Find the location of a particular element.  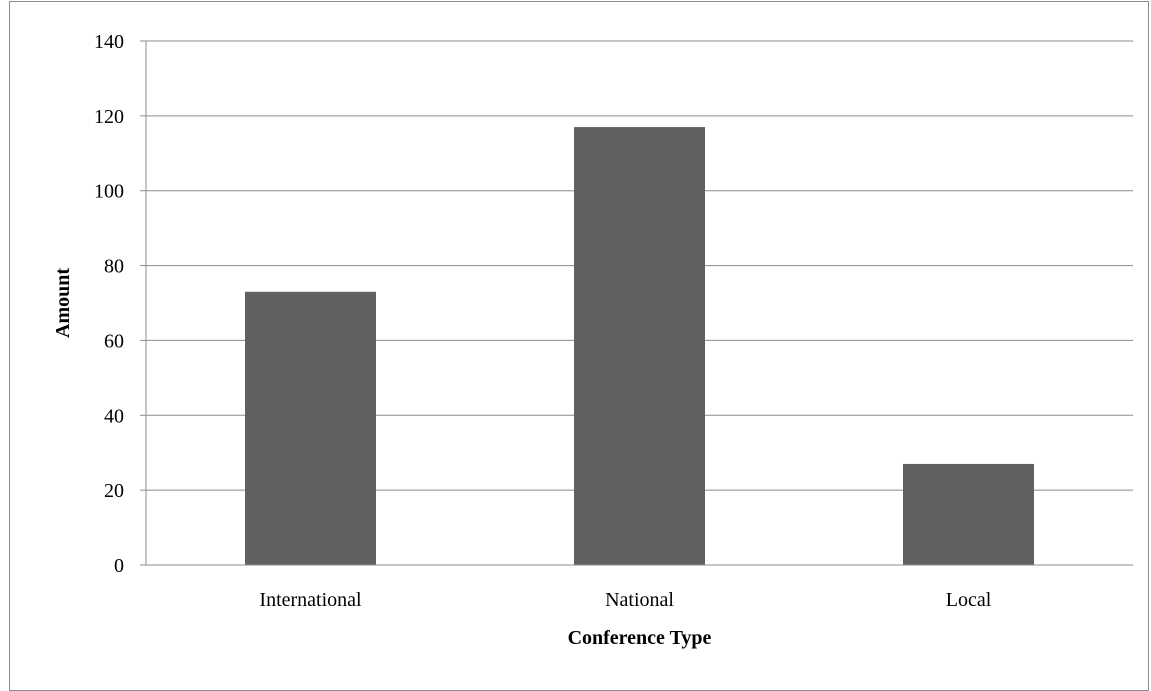

y-tick-label: 120 is located at coordinates (109, 117).